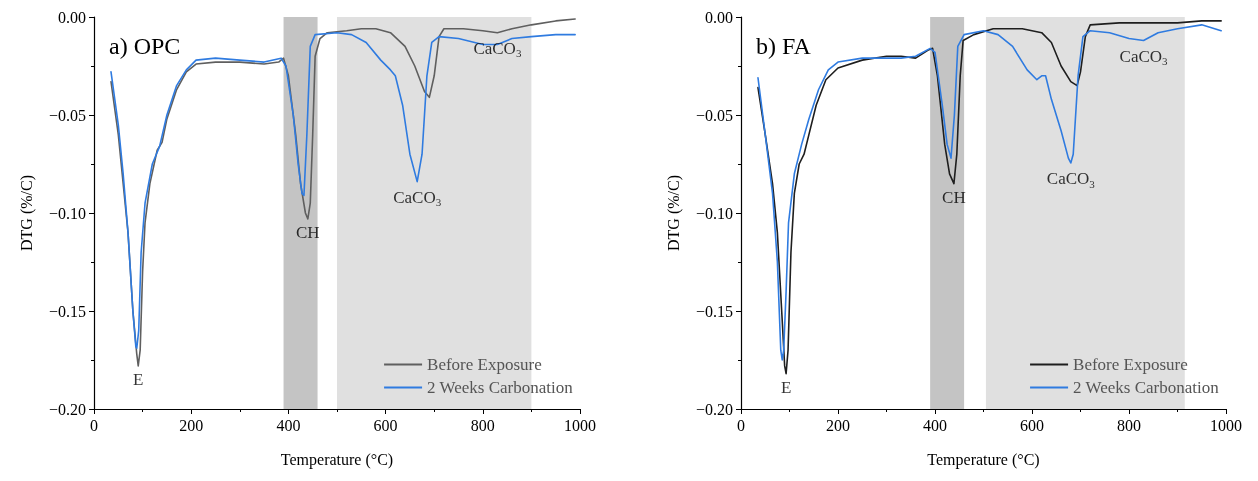 The height and width of the screenshot is (481, 1258). I want to click on text: b) FA, so click(784, 46).